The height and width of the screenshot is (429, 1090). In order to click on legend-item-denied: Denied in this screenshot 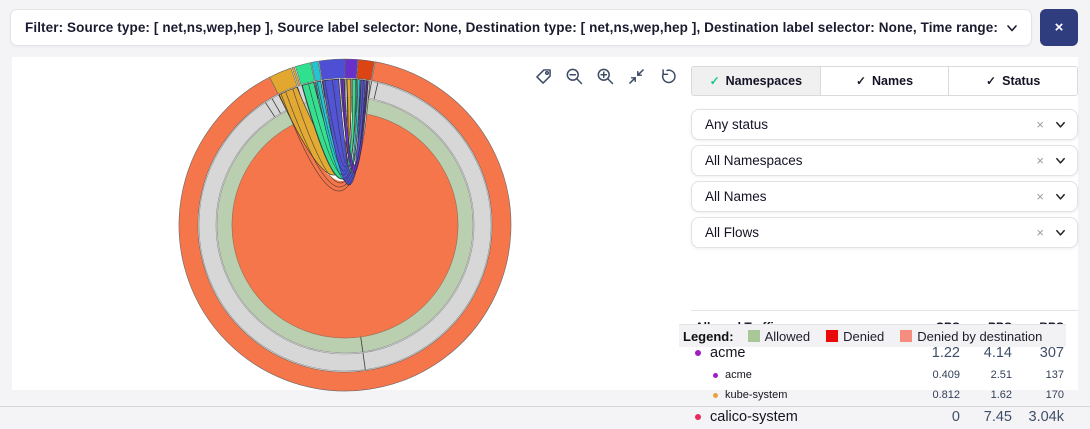, I will do `click(855, 336)`.